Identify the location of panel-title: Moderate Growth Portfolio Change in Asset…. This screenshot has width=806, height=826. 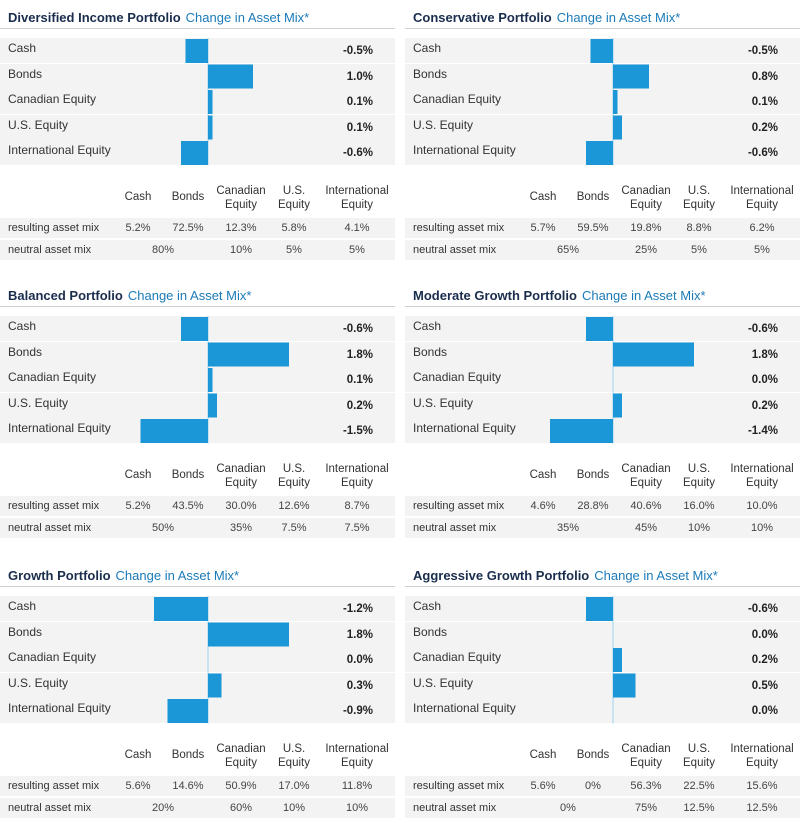
(602, 297).